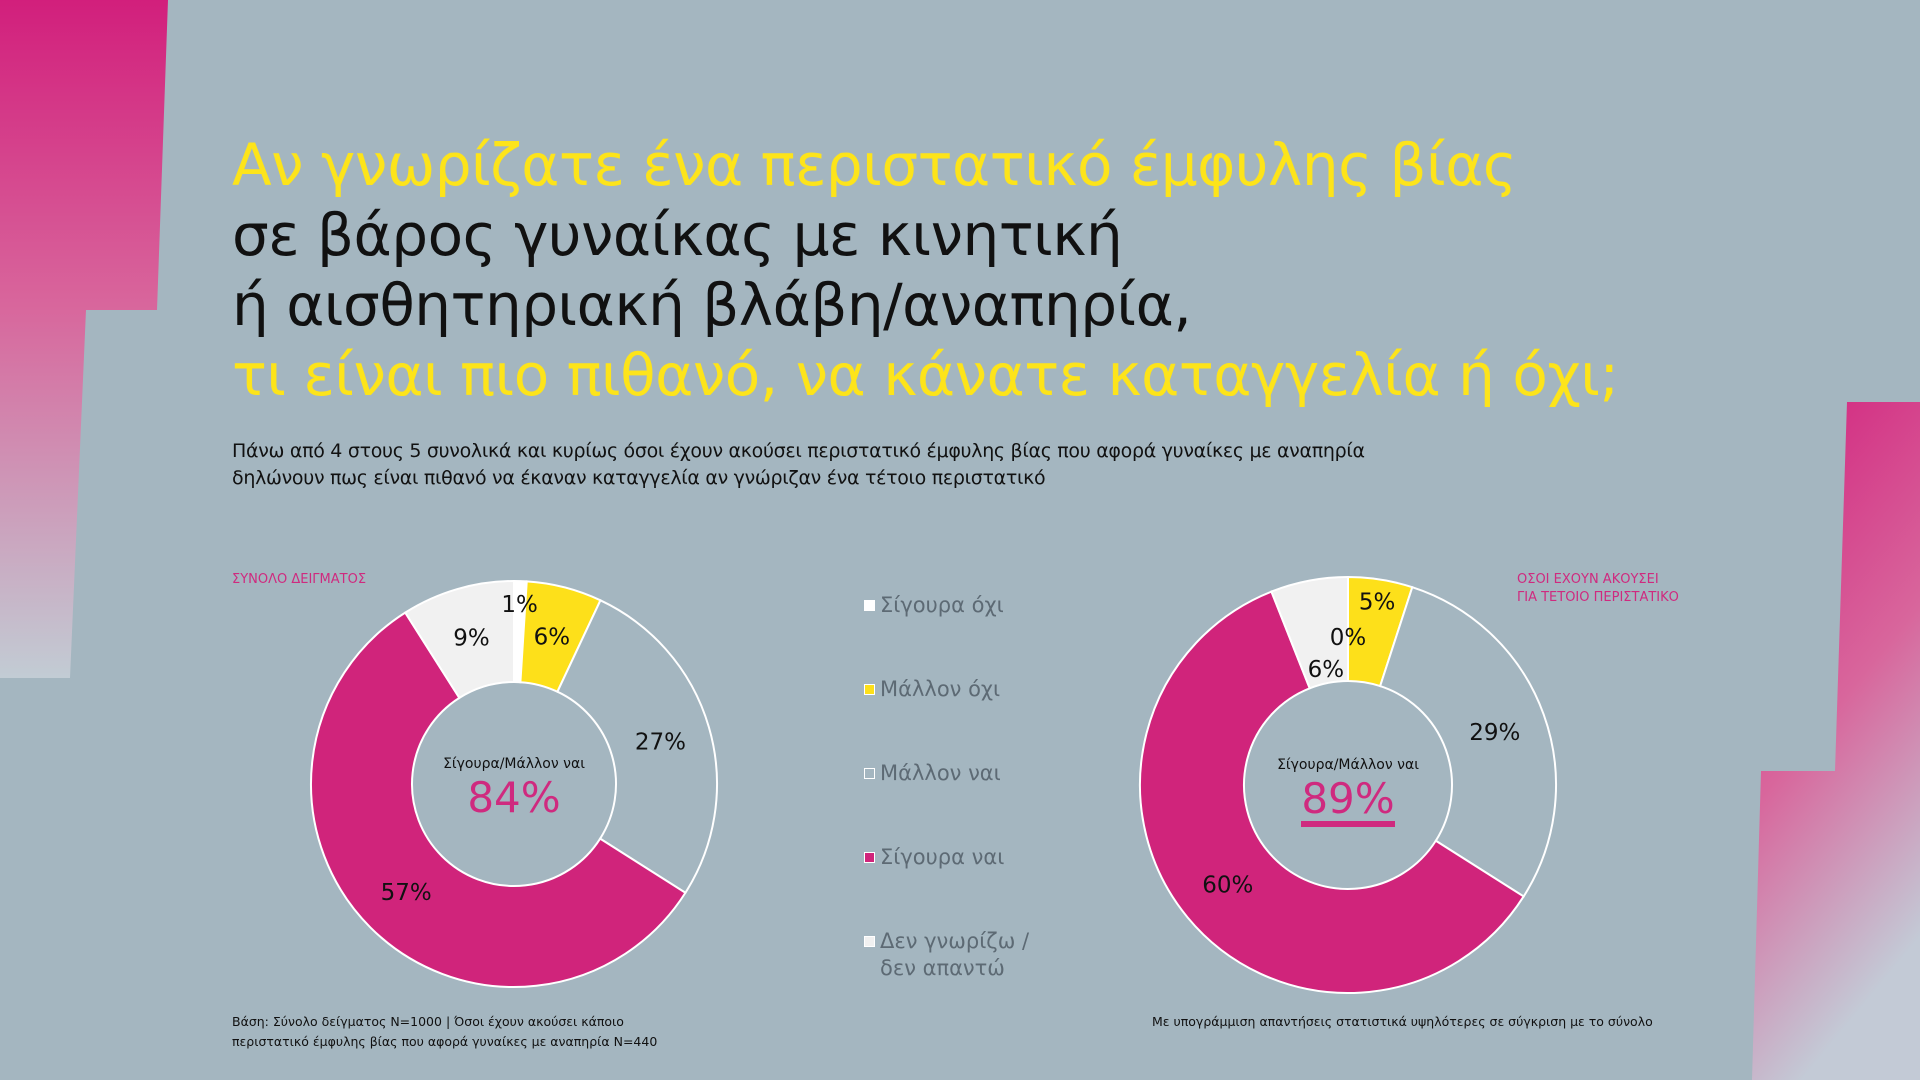  I want to click on legend-item-probably-yes: Μάλλον ναι, so click(974, 773).